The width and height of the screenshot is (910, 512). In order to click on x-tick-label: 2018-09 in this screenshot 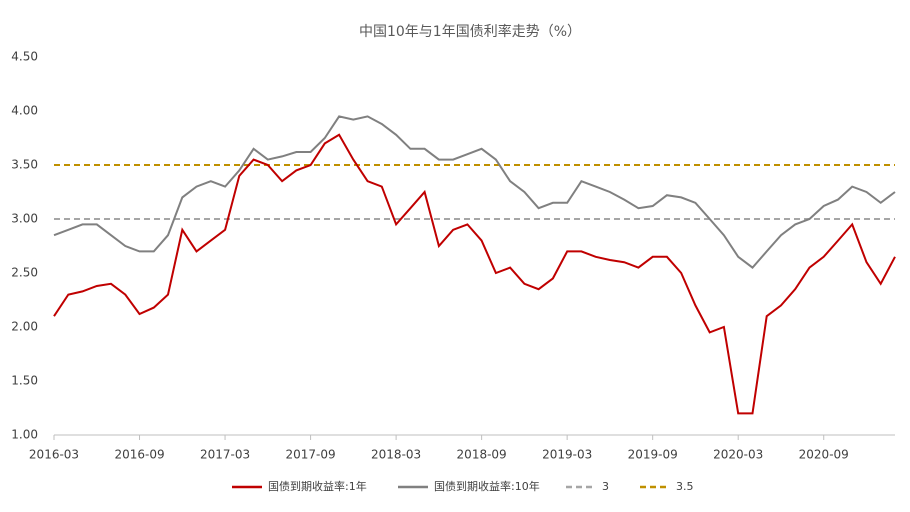, I will do `click(482, 455)`.